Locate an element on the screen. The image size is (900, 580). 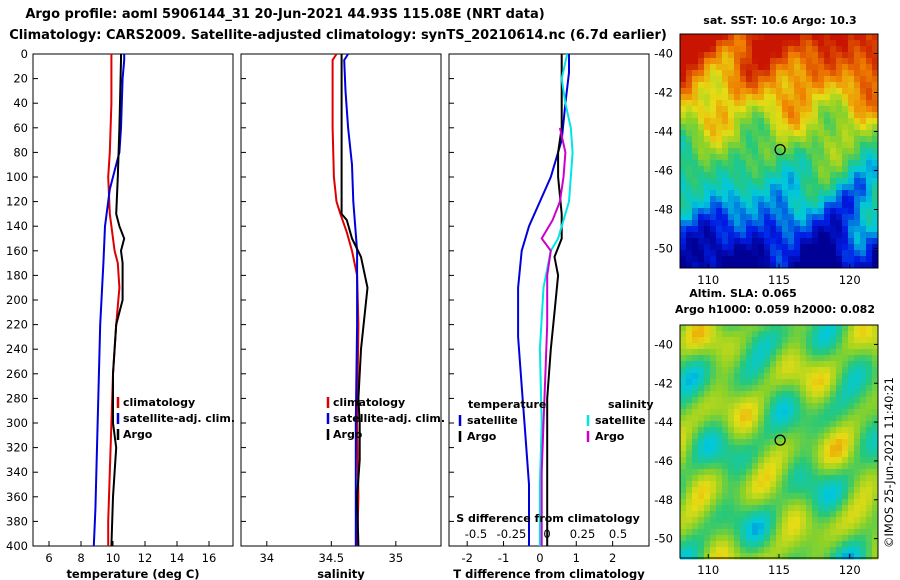
x-tick-label: 8 is located at coordinates (80, 558).